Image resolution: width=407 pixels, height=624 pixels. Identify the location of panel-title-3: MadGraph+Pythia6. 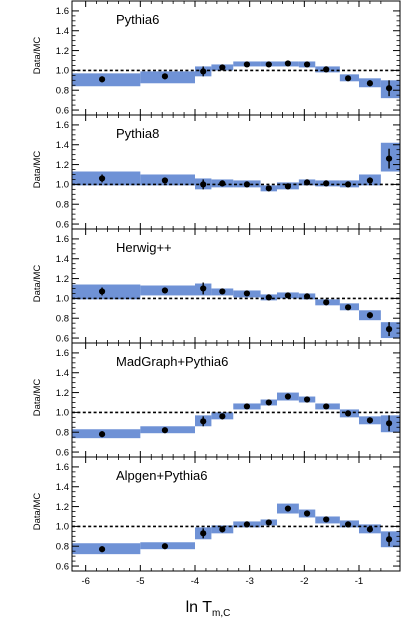
(172, 361).